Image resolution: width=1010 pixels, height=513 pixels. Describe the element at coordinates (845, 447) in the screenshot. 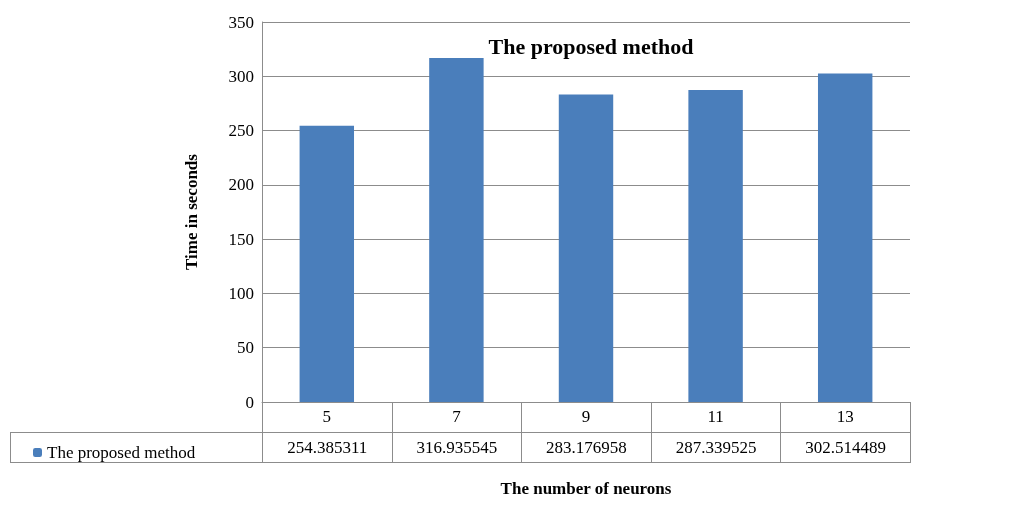

I see `data-label: 302.514489` at that location.